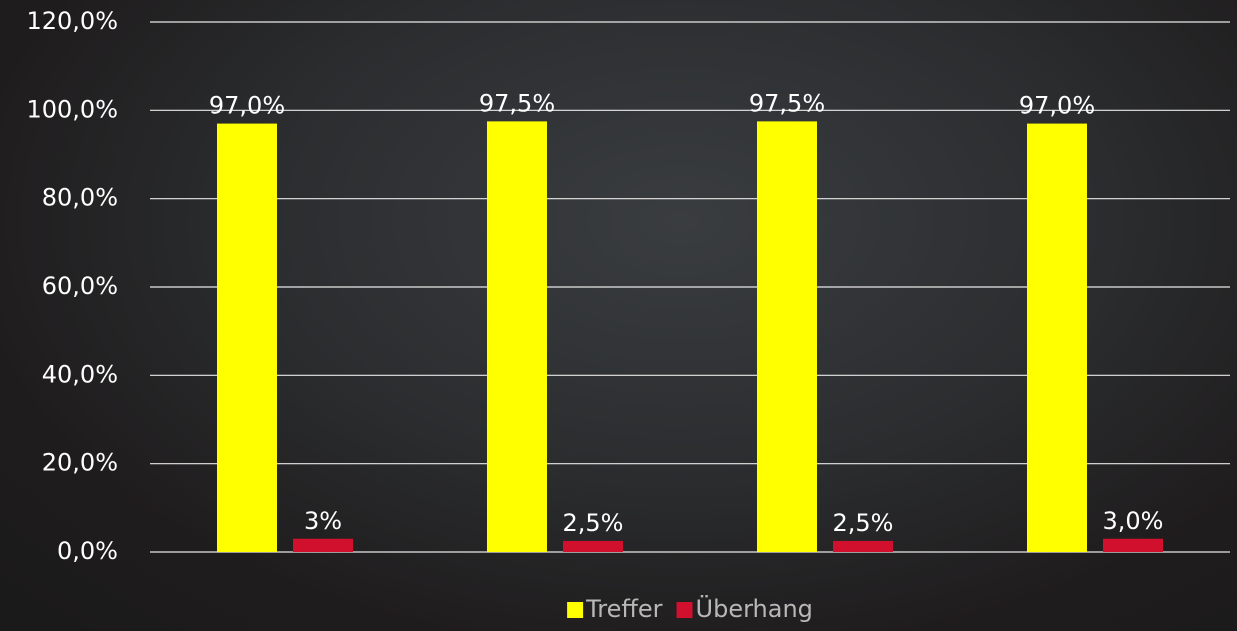 This screenshot has width=1237, height=631. I want to click on y-tick-label: 40,0%, so click(80, 374).